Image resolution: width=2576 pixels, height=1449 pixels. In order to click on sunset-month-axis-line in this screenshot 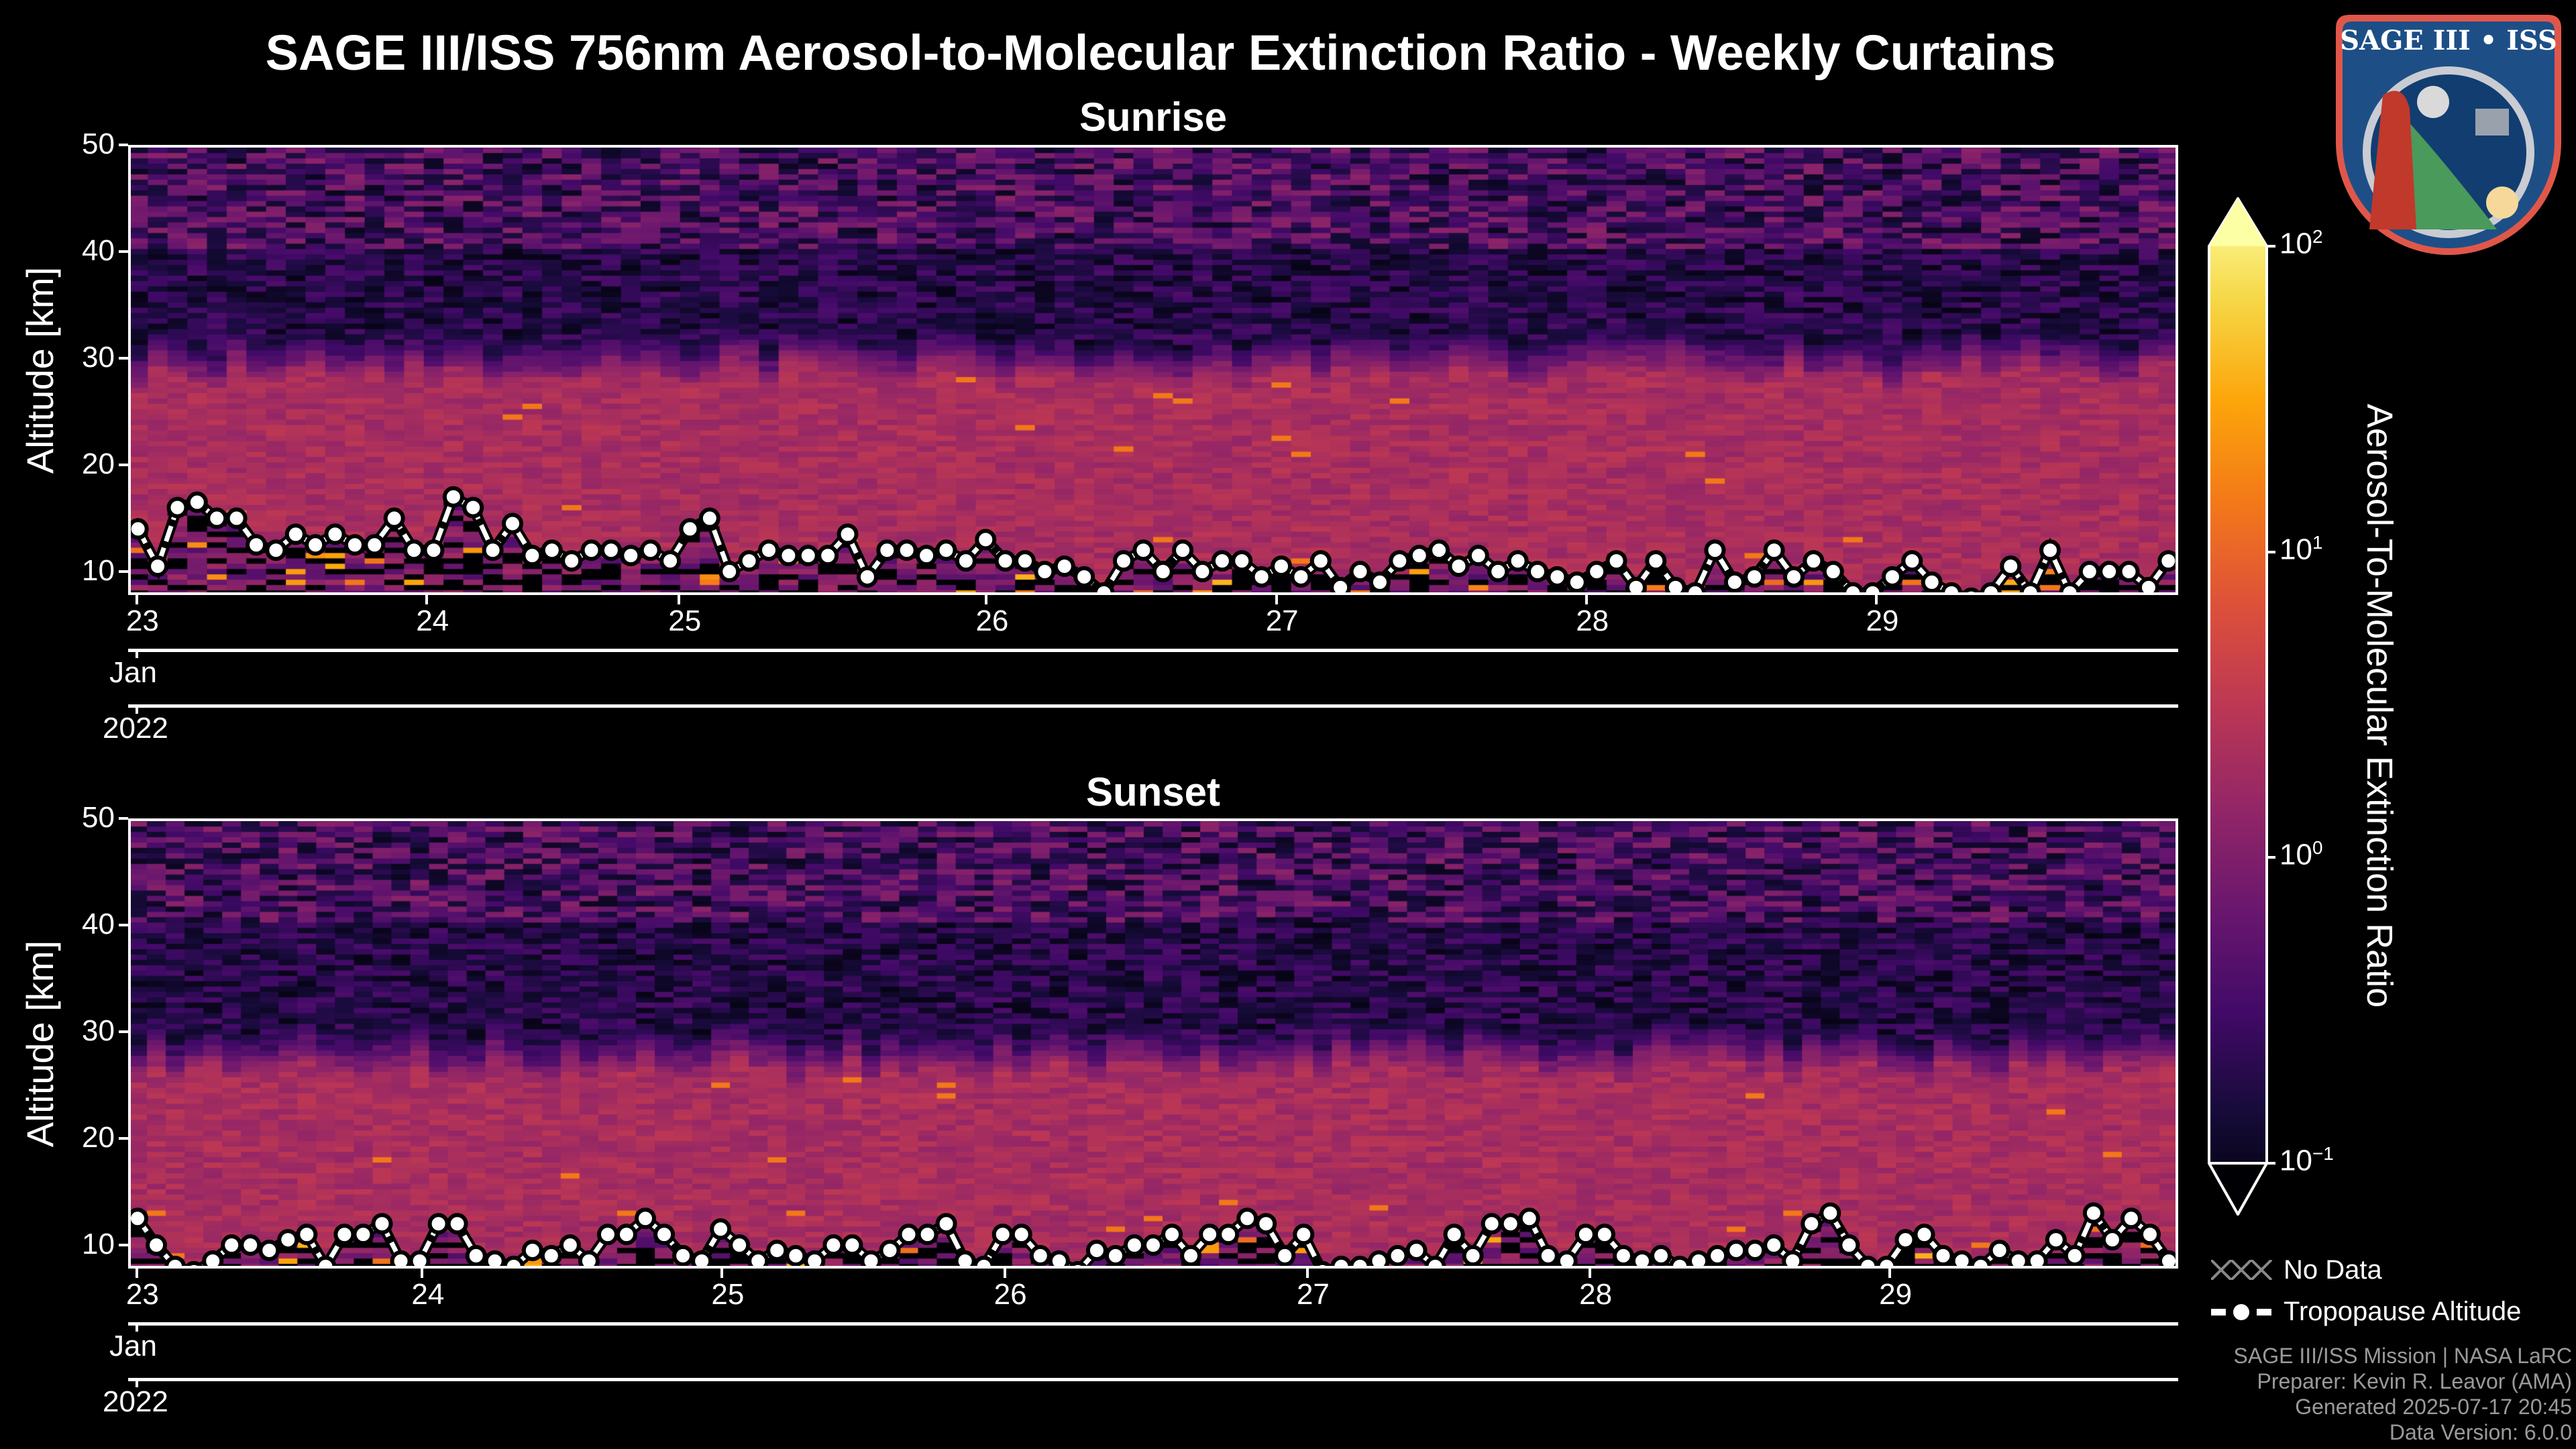, I will do `click(1153, 1324)`.